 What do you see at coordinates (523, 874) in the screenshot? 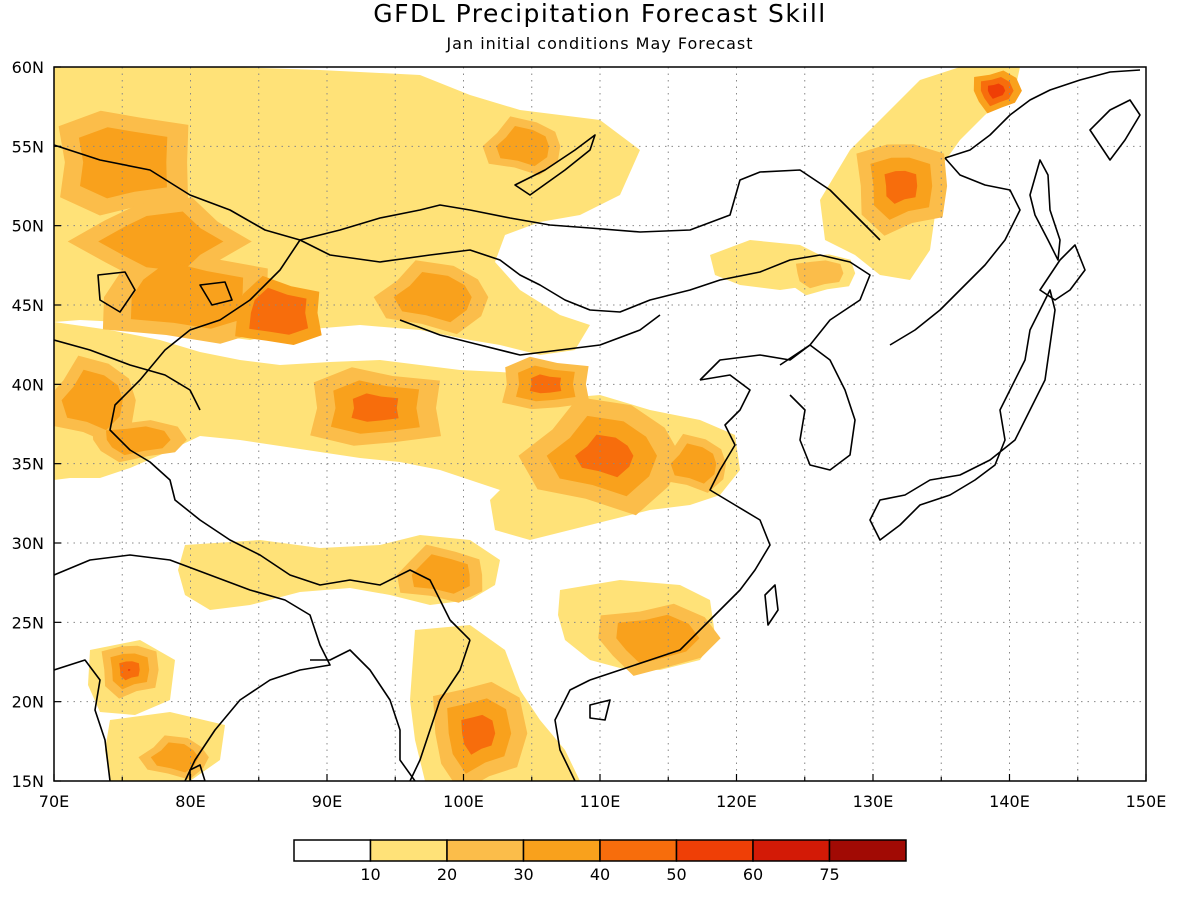
I see `legend-label: 30` at bounding box center [523, 874].